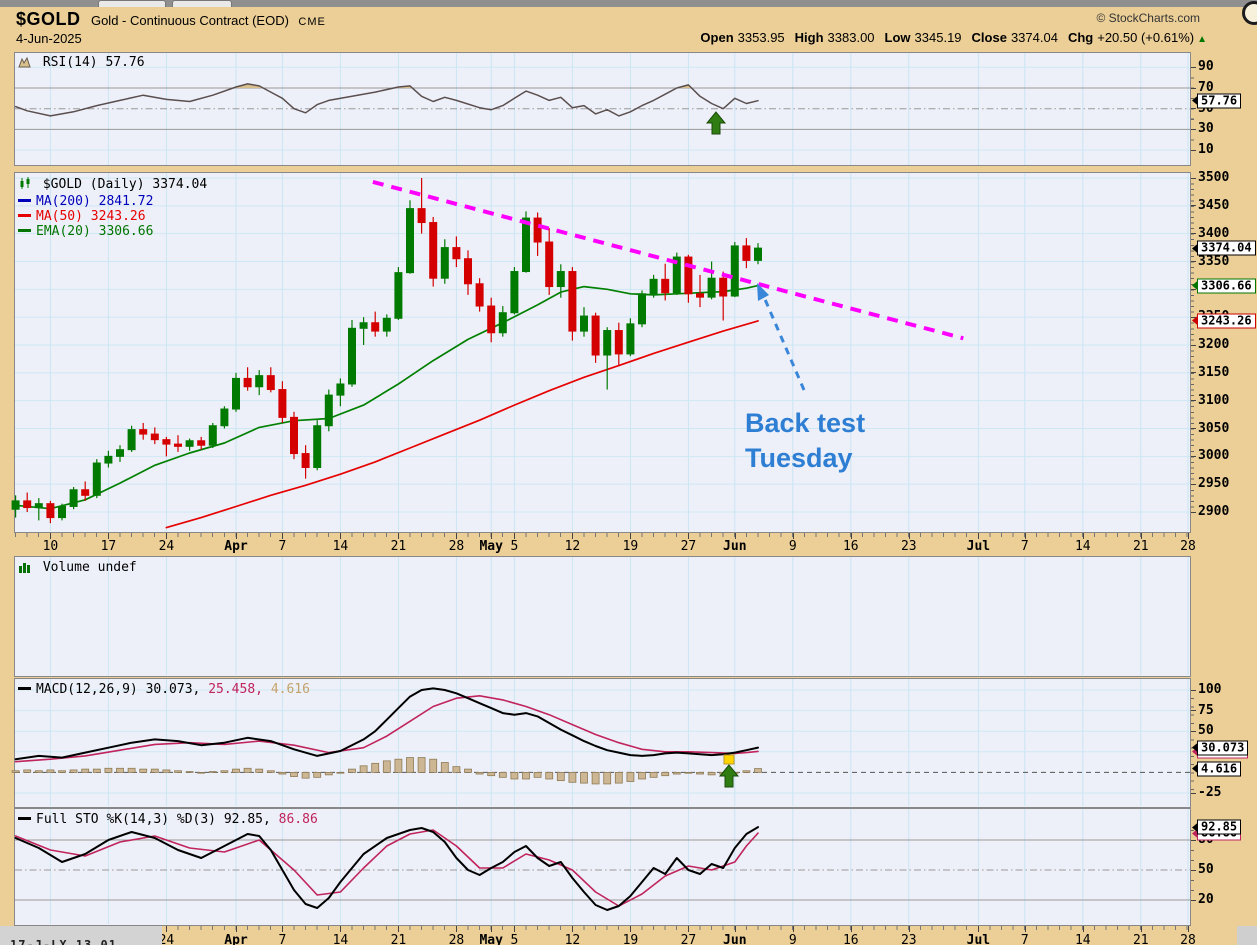 Image resolution: width=1257 pixels, height=945 pixels. I want to click on candlestick-icon, so click(24, 185).